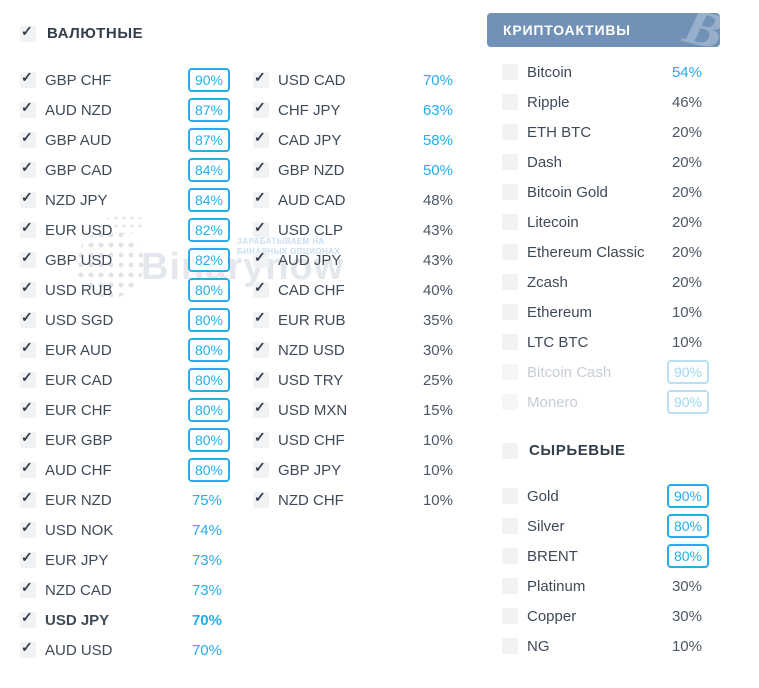  What do you see at coordinates (353, 350) in the screenshot?
I see `list-item-nzd-usd: ✓ NZD USD 30%` at bounding box center [353, 350].